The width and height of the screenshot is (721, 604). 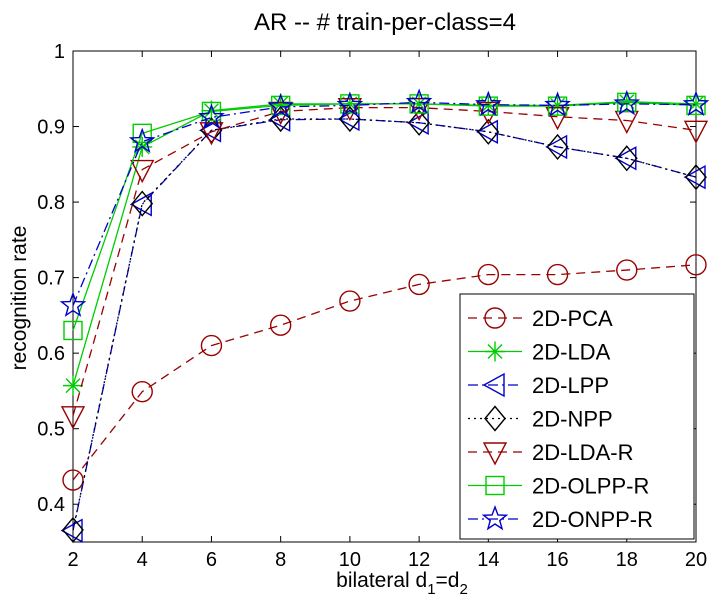 What do you see at coordinates (627, 560) in the screenshot?
I see `x-tick-label: 18` at bounding box center [627, 560].